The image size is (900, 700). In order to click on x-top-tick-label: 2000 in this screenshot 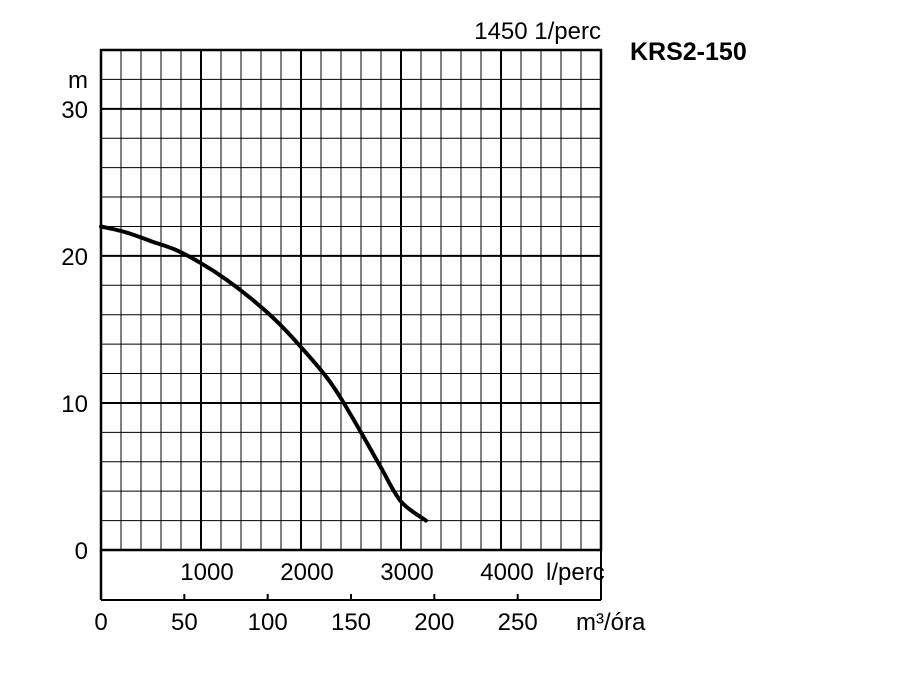, I will do `click(306, 572)`.